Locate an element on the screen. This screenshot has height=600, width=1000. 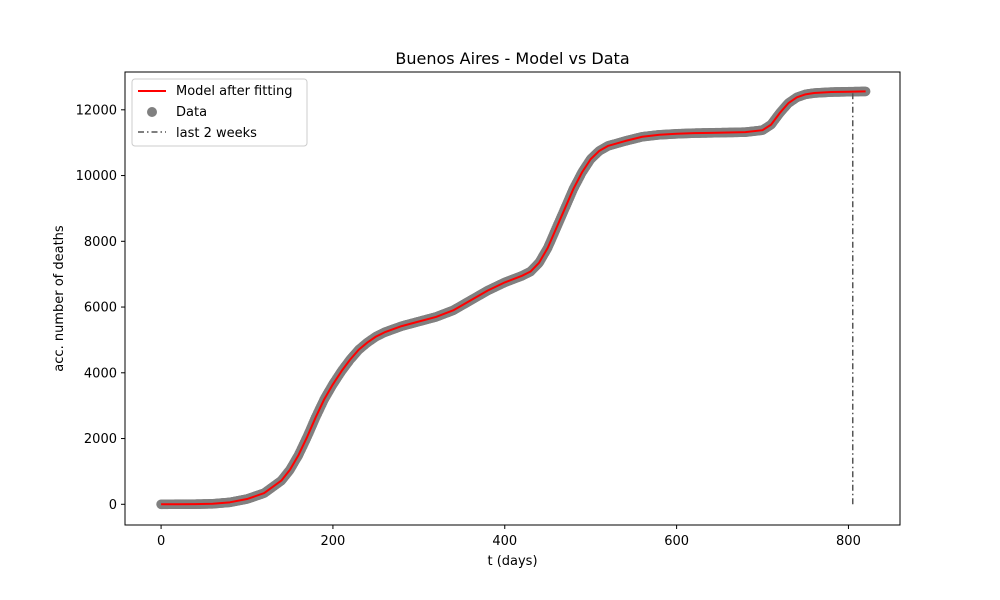
x-axis-label: t (days) is located at coordinates (512, 561).